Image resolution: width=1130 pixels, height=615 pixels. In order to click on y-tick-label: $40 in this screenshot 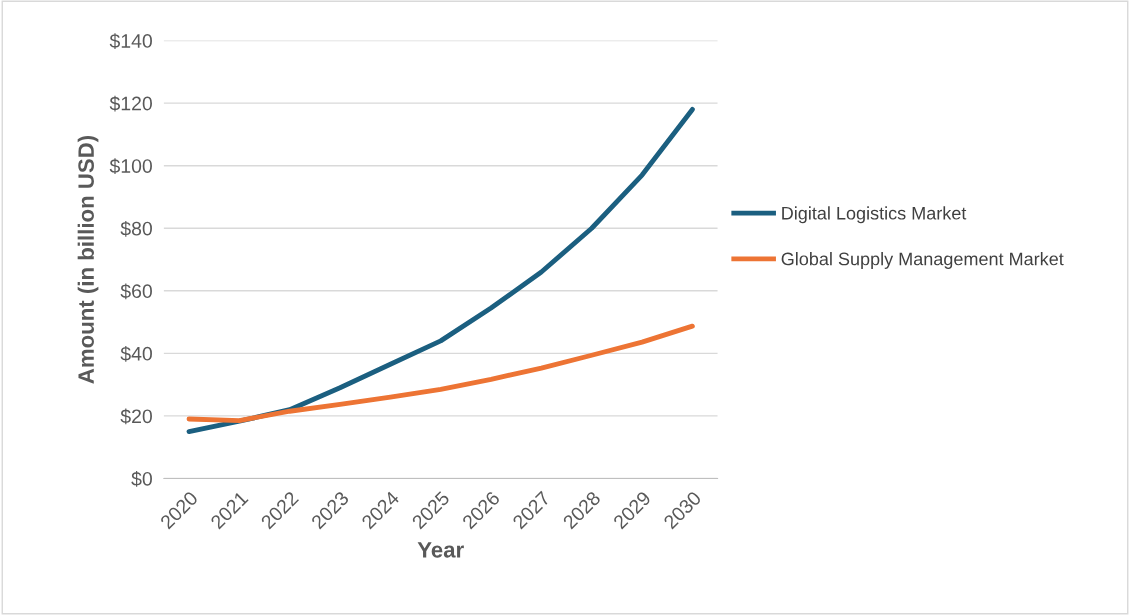, I will do `click(136, 354)`.